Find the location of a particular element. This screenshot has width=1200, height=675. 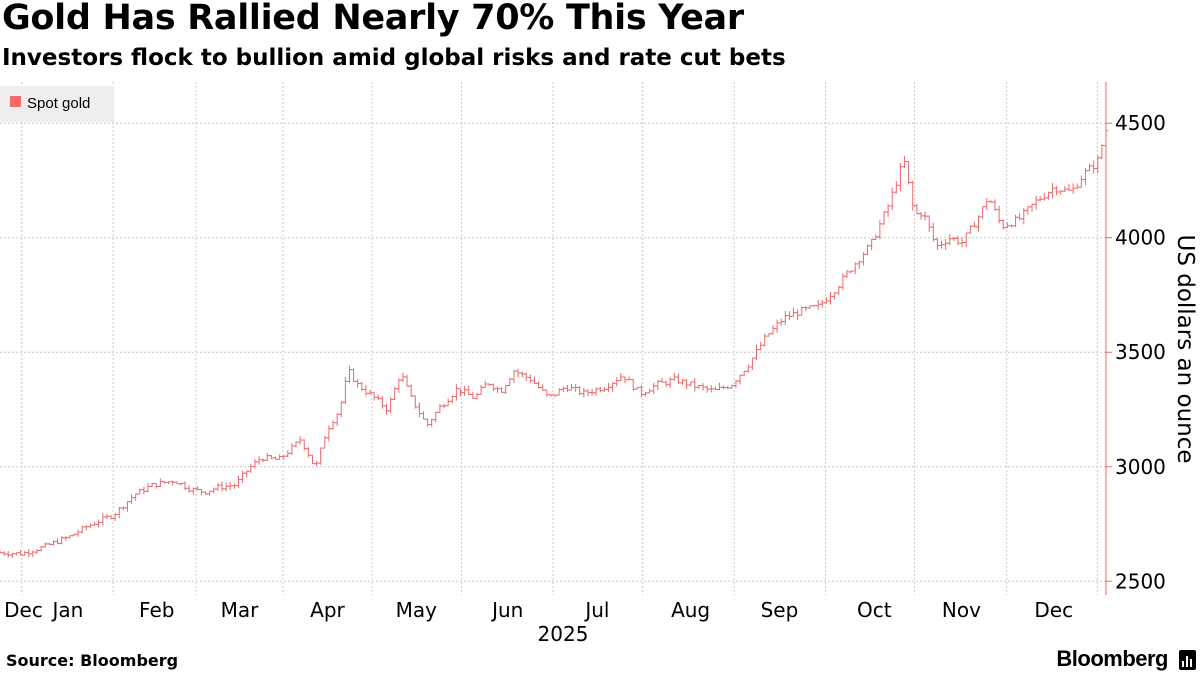

y-tick-label-4500: 4500 is located at coordinates (1140, 123).